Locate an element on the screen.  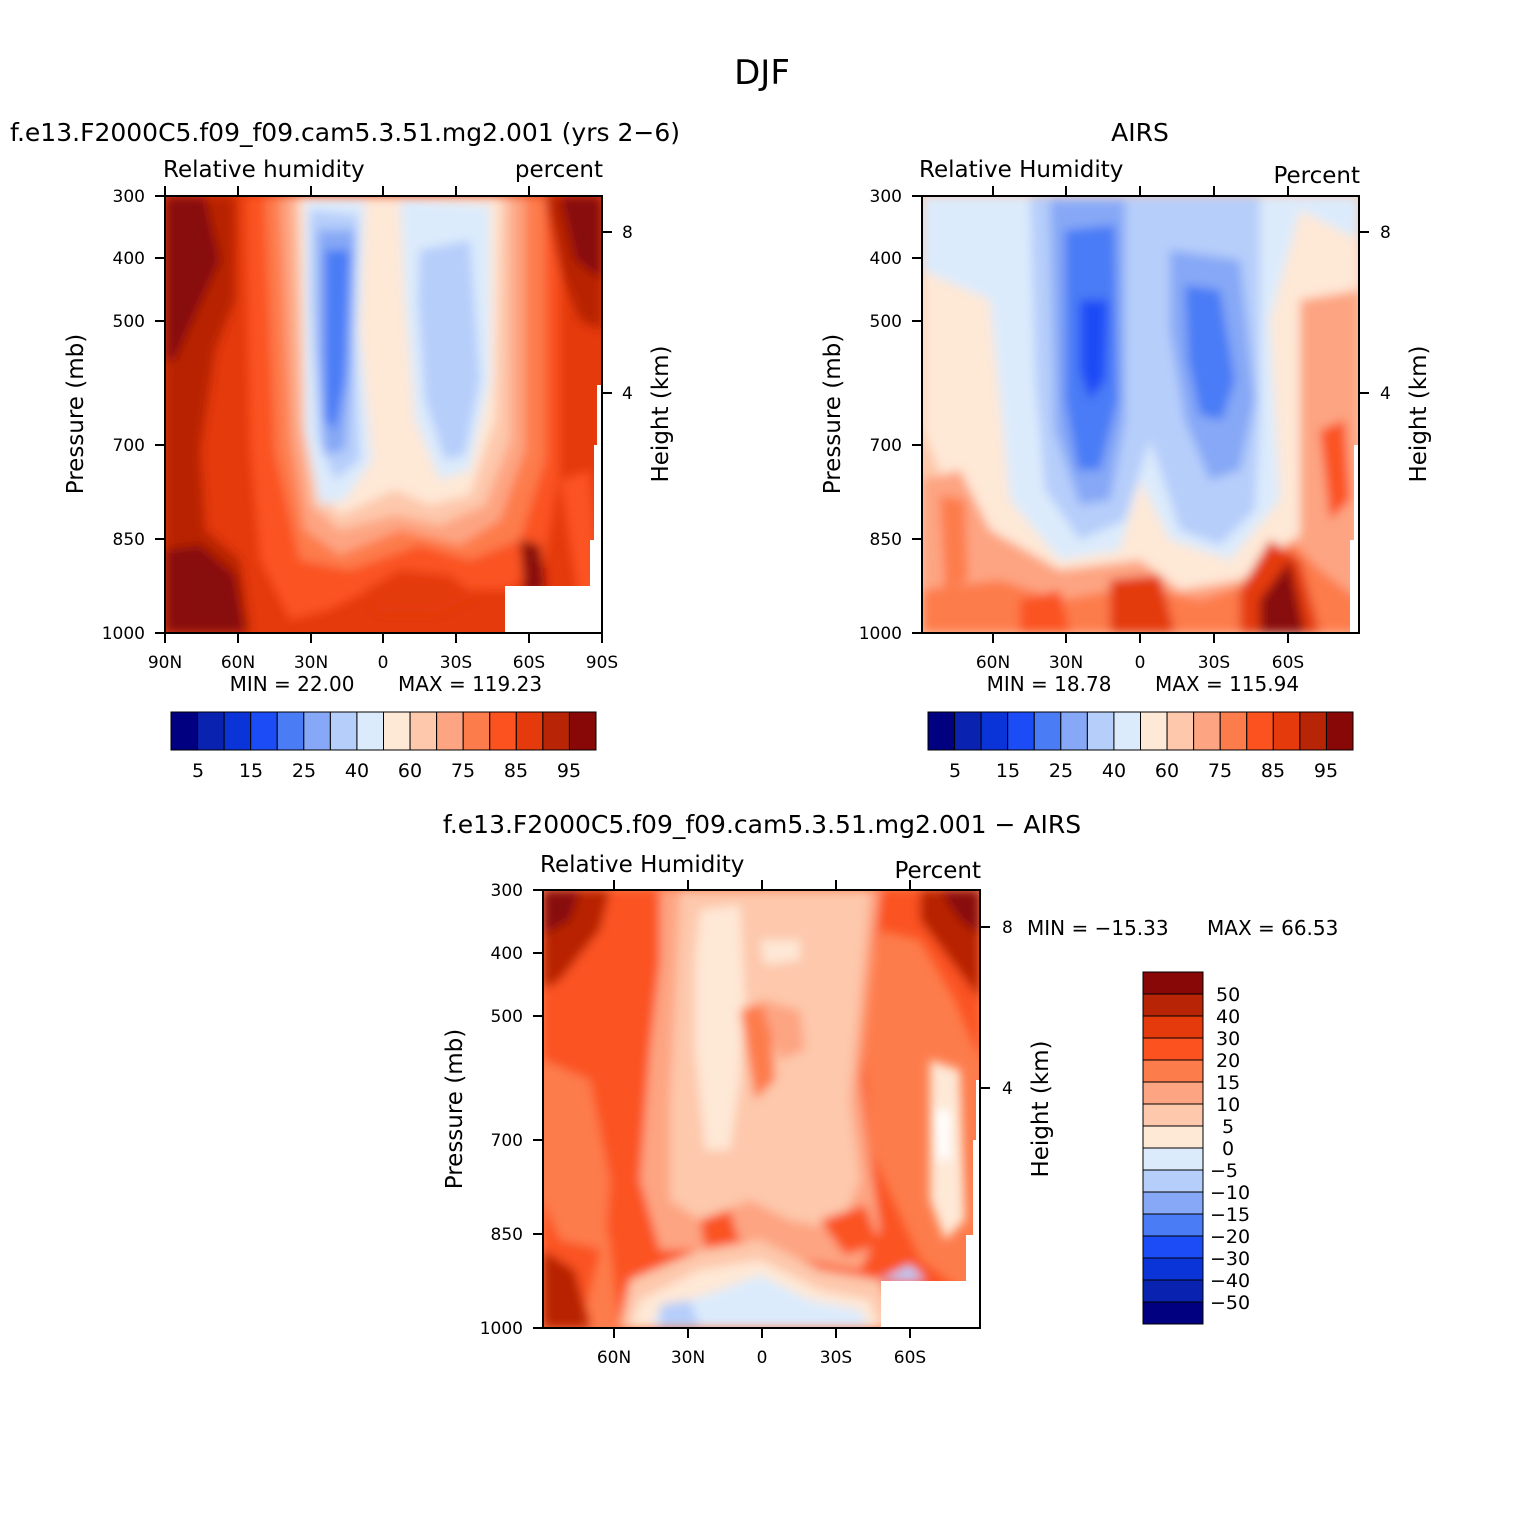
panel-model-max: MAX = 119.23 is located at coordinates (470, 684).